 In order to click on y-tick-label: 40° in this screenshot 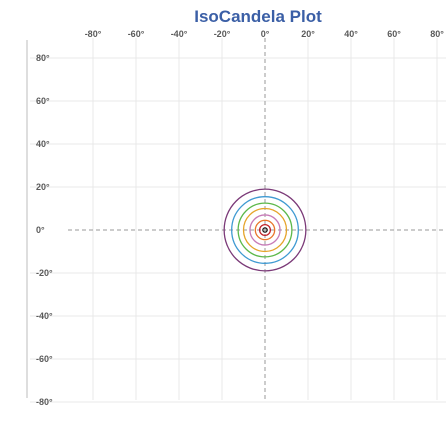, I will do `click(43, 144)`.